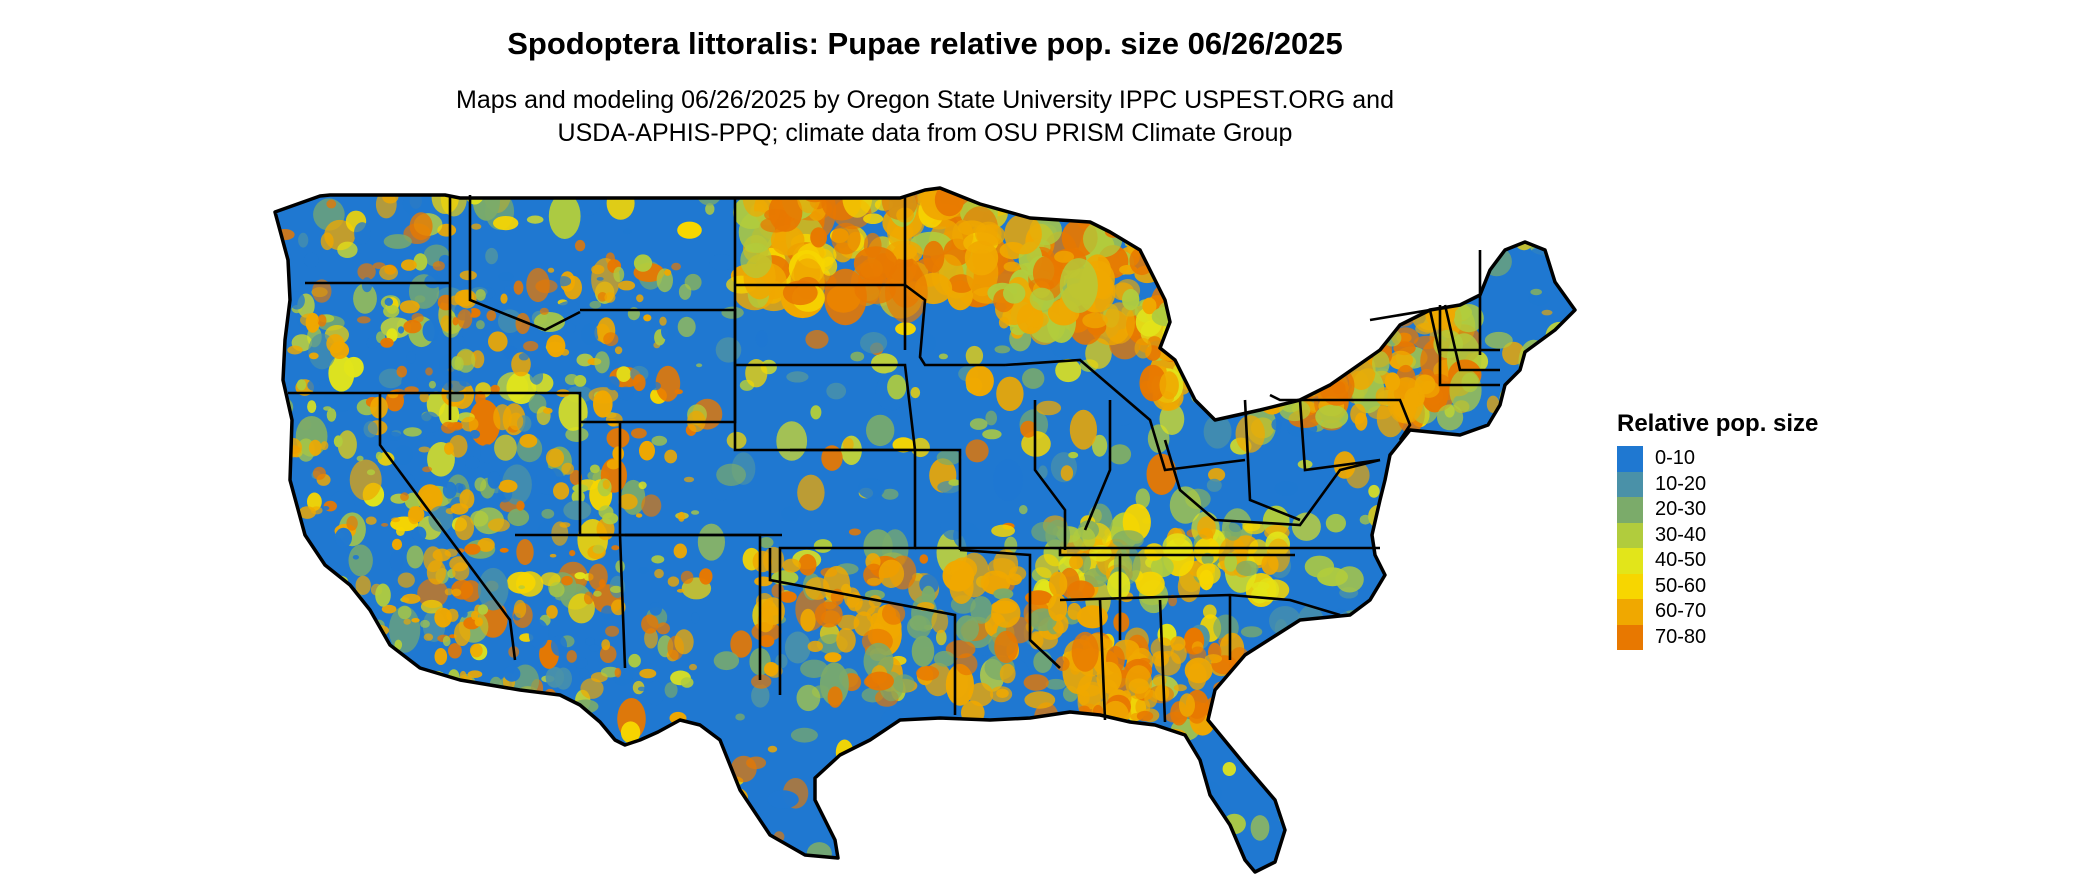 The height and width of the screenshot is (892, 2100). Describe the element at coordinates (1717, 510) in the screenshot. I see `legend-item: 20-30` at that location.